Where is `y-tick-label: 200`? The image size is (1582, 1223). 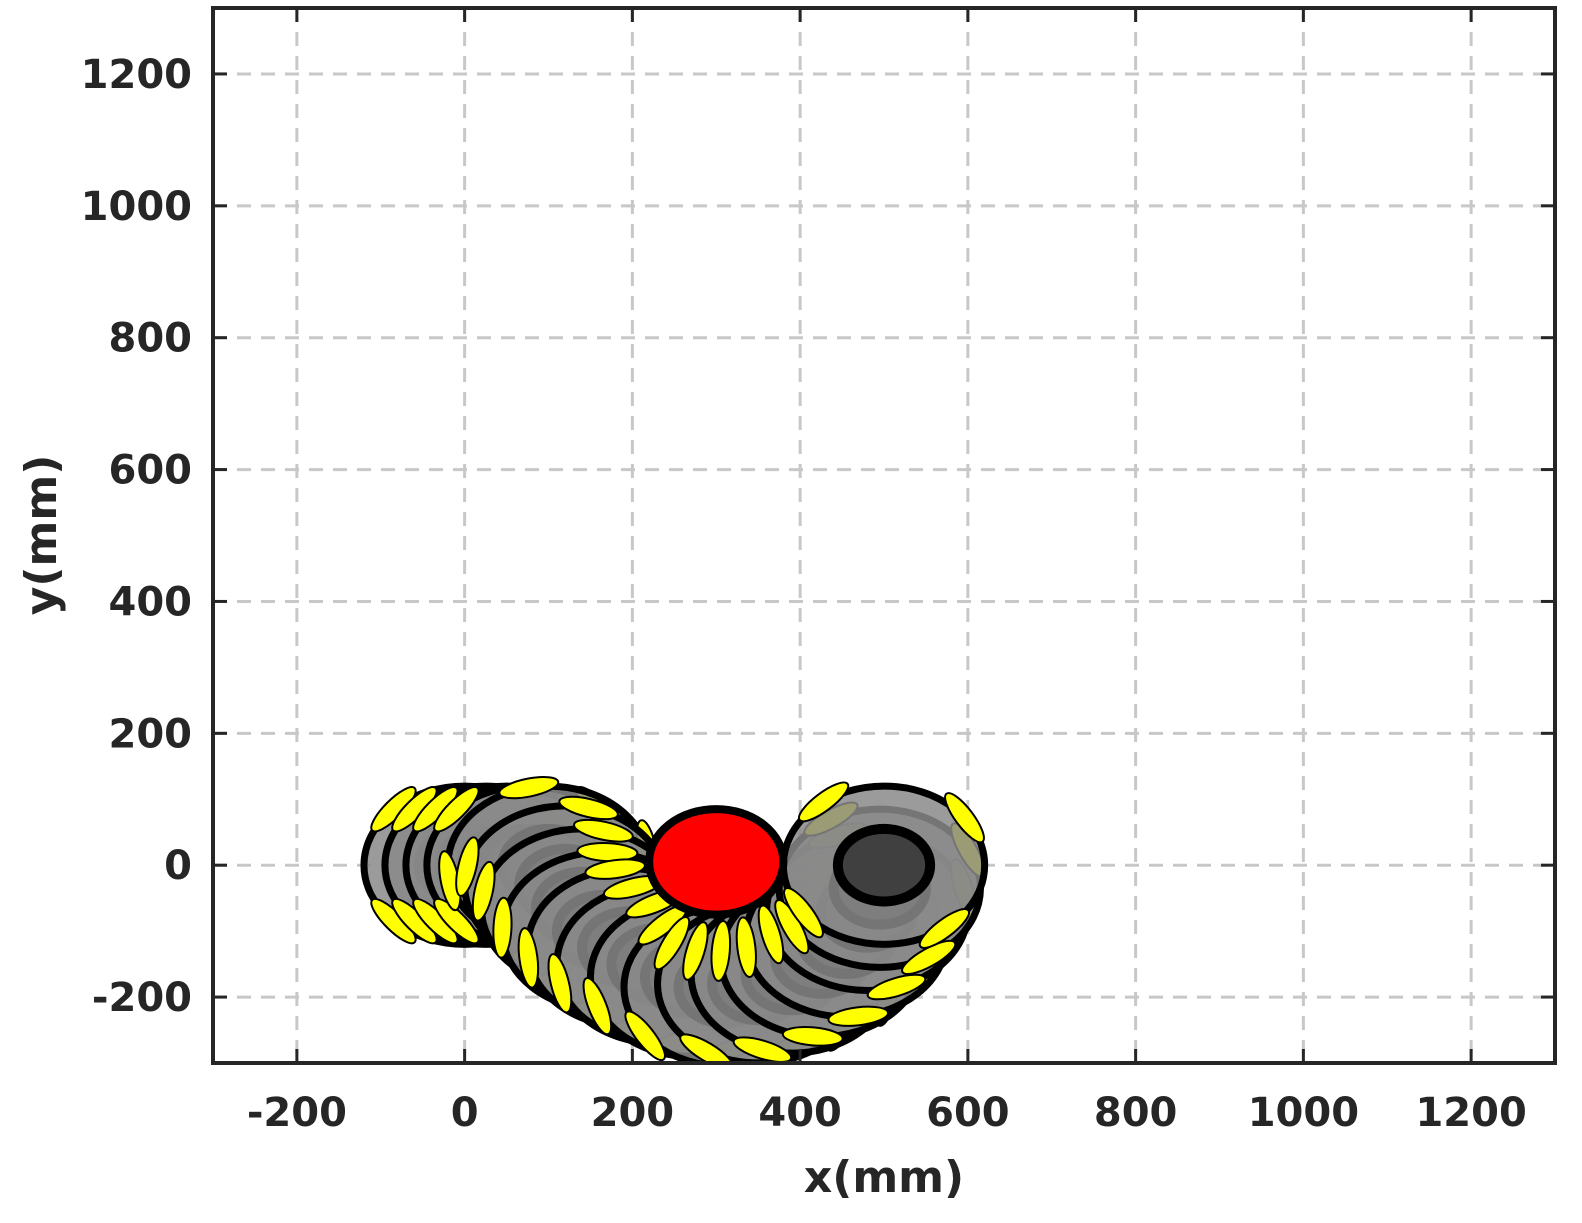 y-tick-label: 200 is located at coordinates (151, 734).